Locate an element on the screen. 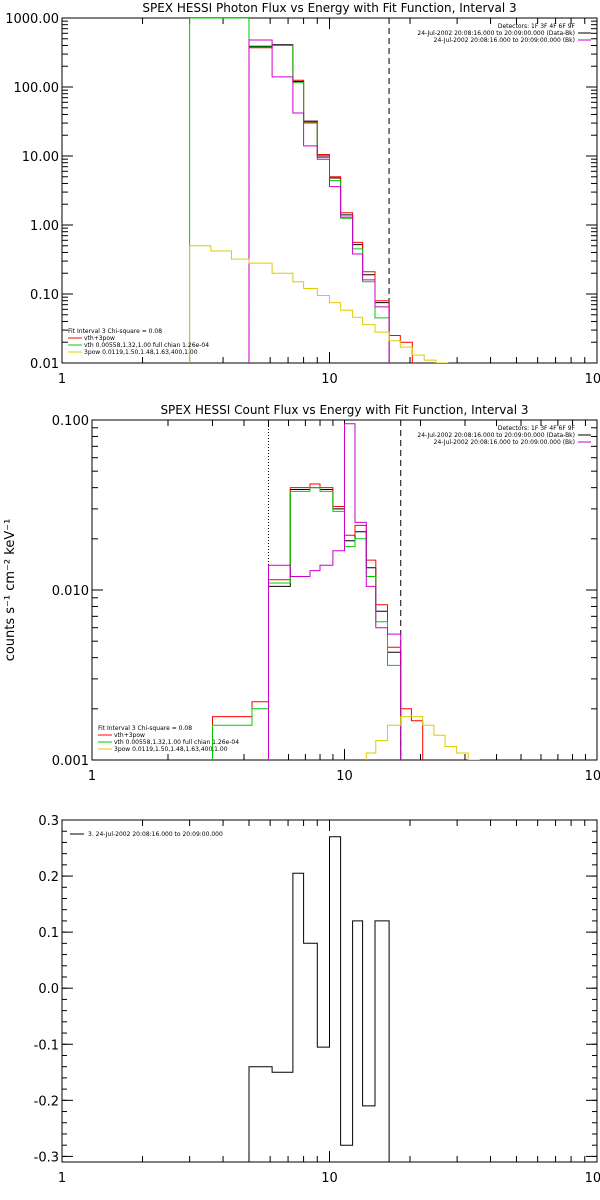  y-tick-label: 0.010 is located at coordinates (70, 591).